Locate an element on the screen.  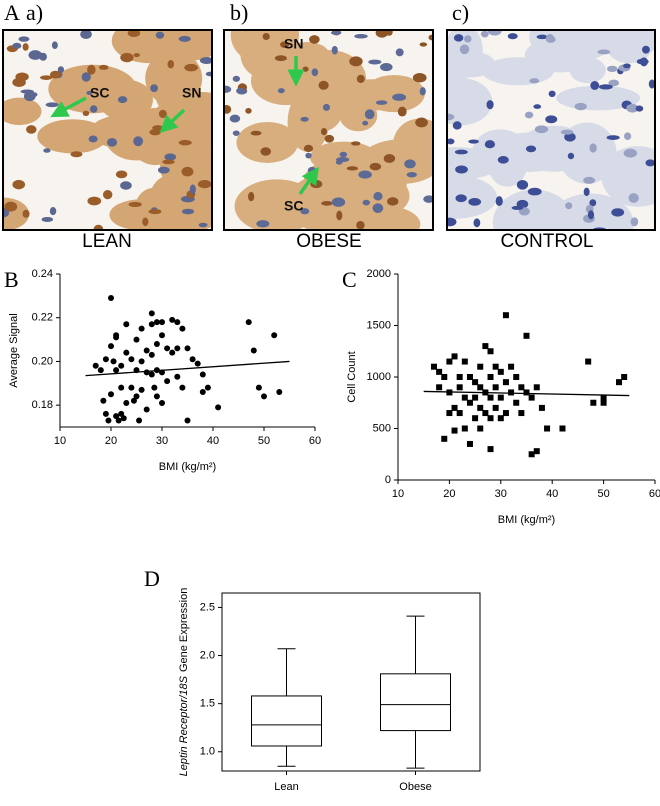
x-tick-label: 60 is located at coordinates (654, 494).